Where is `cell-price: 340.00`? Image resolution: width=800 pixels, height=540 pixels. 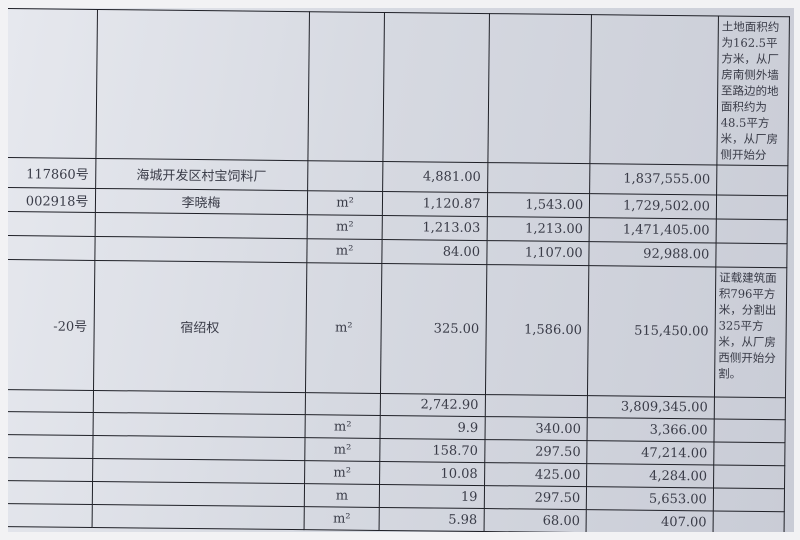
cell-price: 340.00 is located at coordinates (536, 428).